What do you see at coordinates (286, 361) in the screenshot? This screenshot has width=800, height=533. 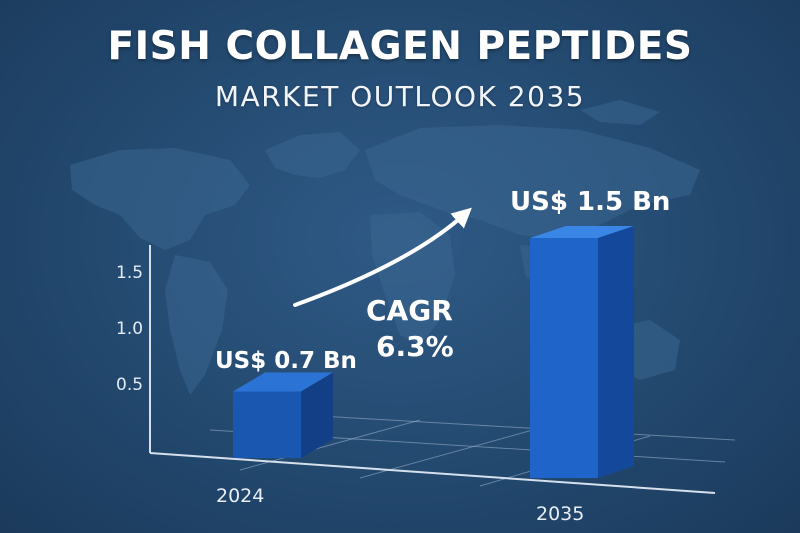 I see `data-label-2024: US$ 0.7 Bn` at bounding box center [286, 361].